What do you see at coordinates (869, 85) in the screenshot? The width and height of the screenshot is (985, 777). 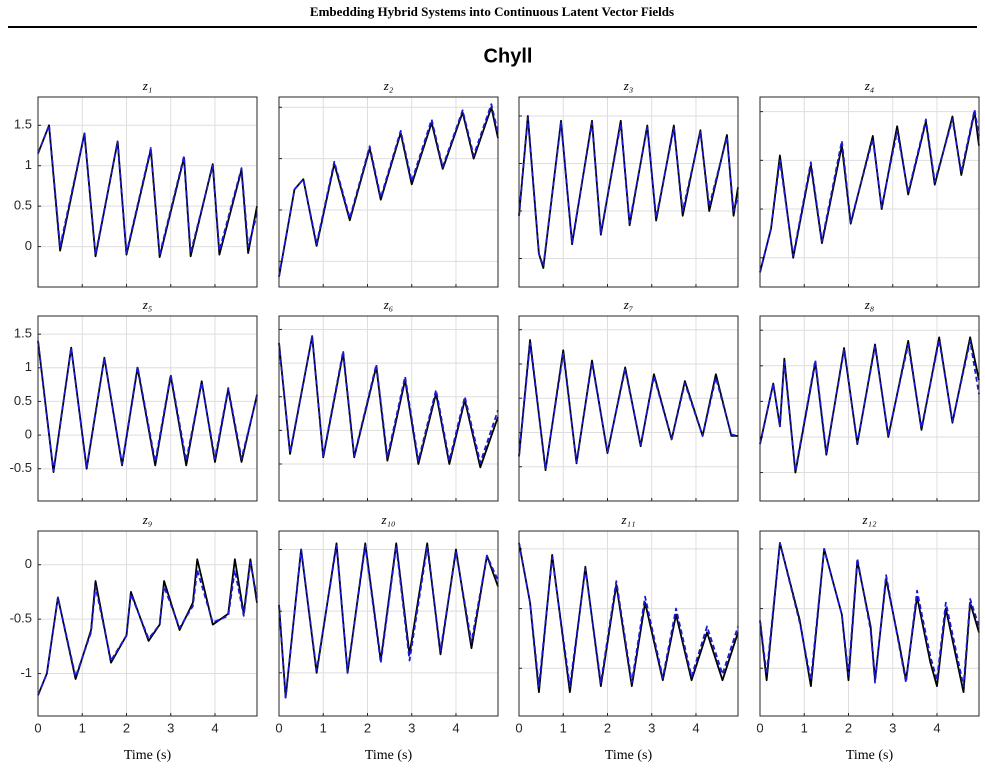 I see `subplot-title: z₄` at bounding box center [869, 85].